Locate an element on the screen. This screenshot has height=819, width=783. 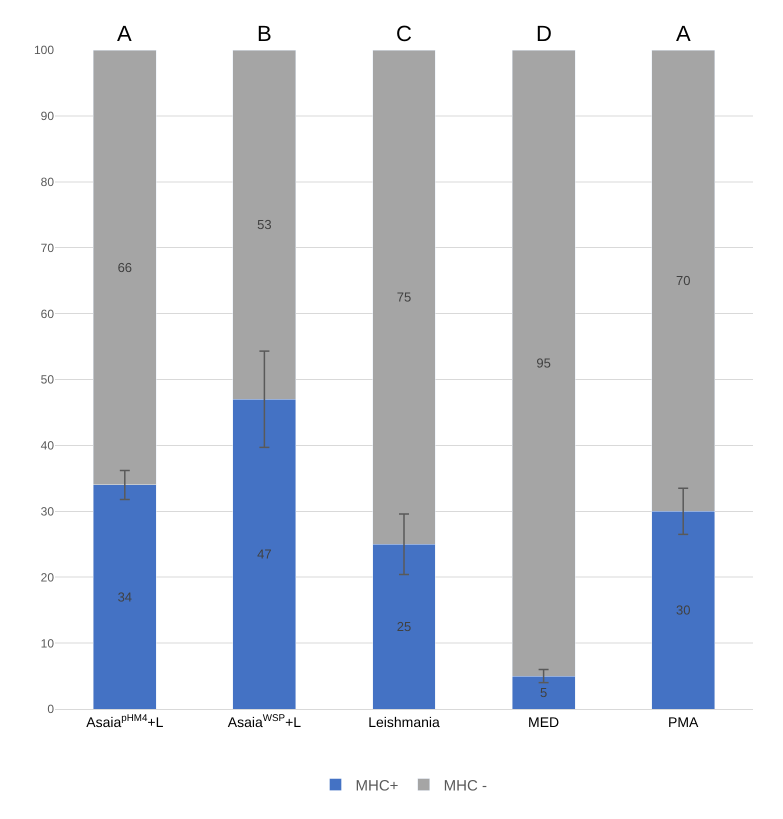
data-label: 47 is located at coordinates (264, 554).